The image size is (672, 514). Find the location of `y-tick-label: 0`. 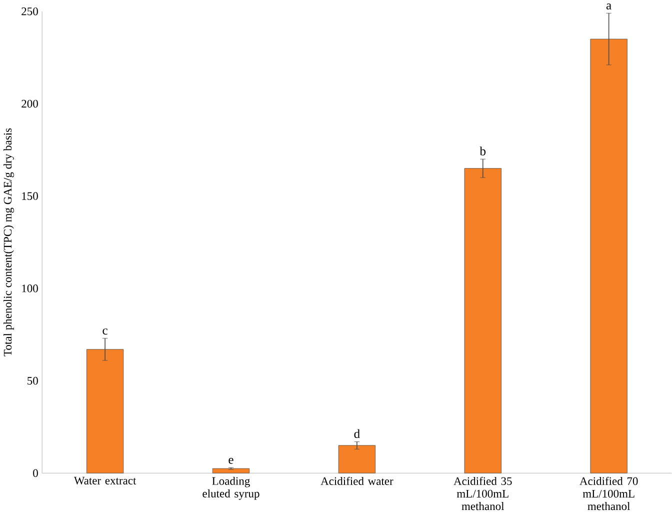

y-tick-label: 0 is located at coordinates (35, 473).